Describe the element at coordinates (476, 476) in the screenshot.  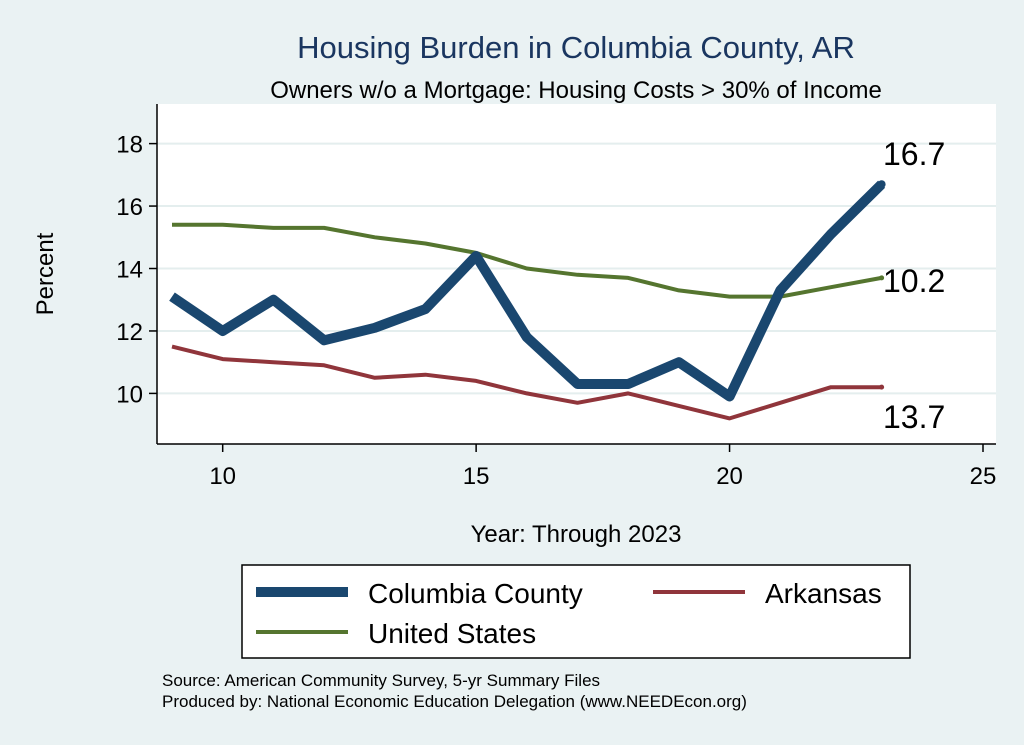
I see `x-tick-label: 15` at that location.